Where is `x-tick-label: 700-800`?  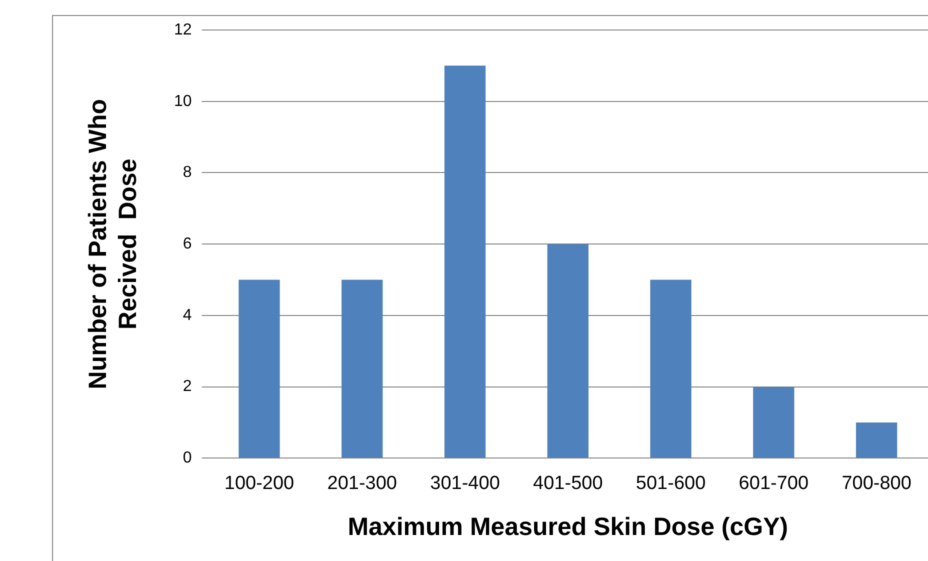
x-tick-label: 700-800 is located at coordinates (877, 483).